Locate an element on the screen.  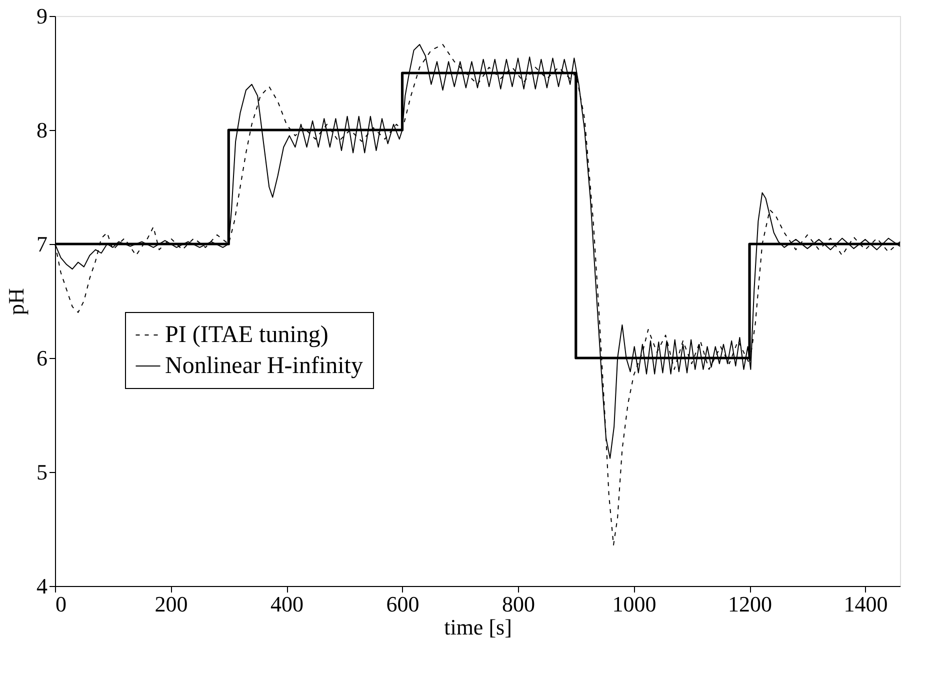
y-tick-label: 9 is located at coordinates (42, 16).